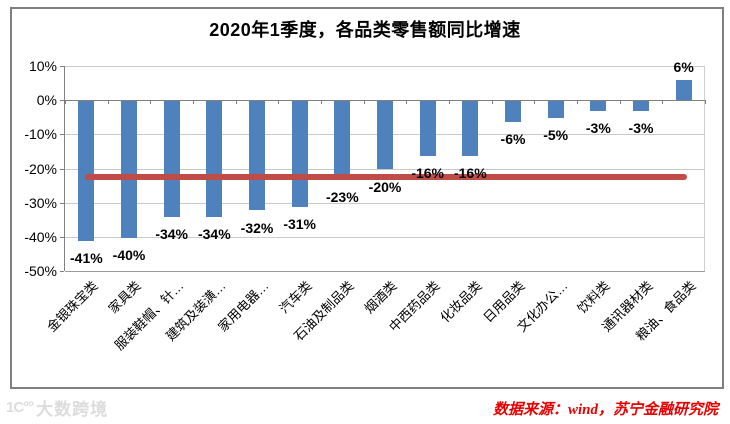  Describe the element at coordinates (40, 236) in the screenshot. I see `y-tick-label: -40%` at that location.